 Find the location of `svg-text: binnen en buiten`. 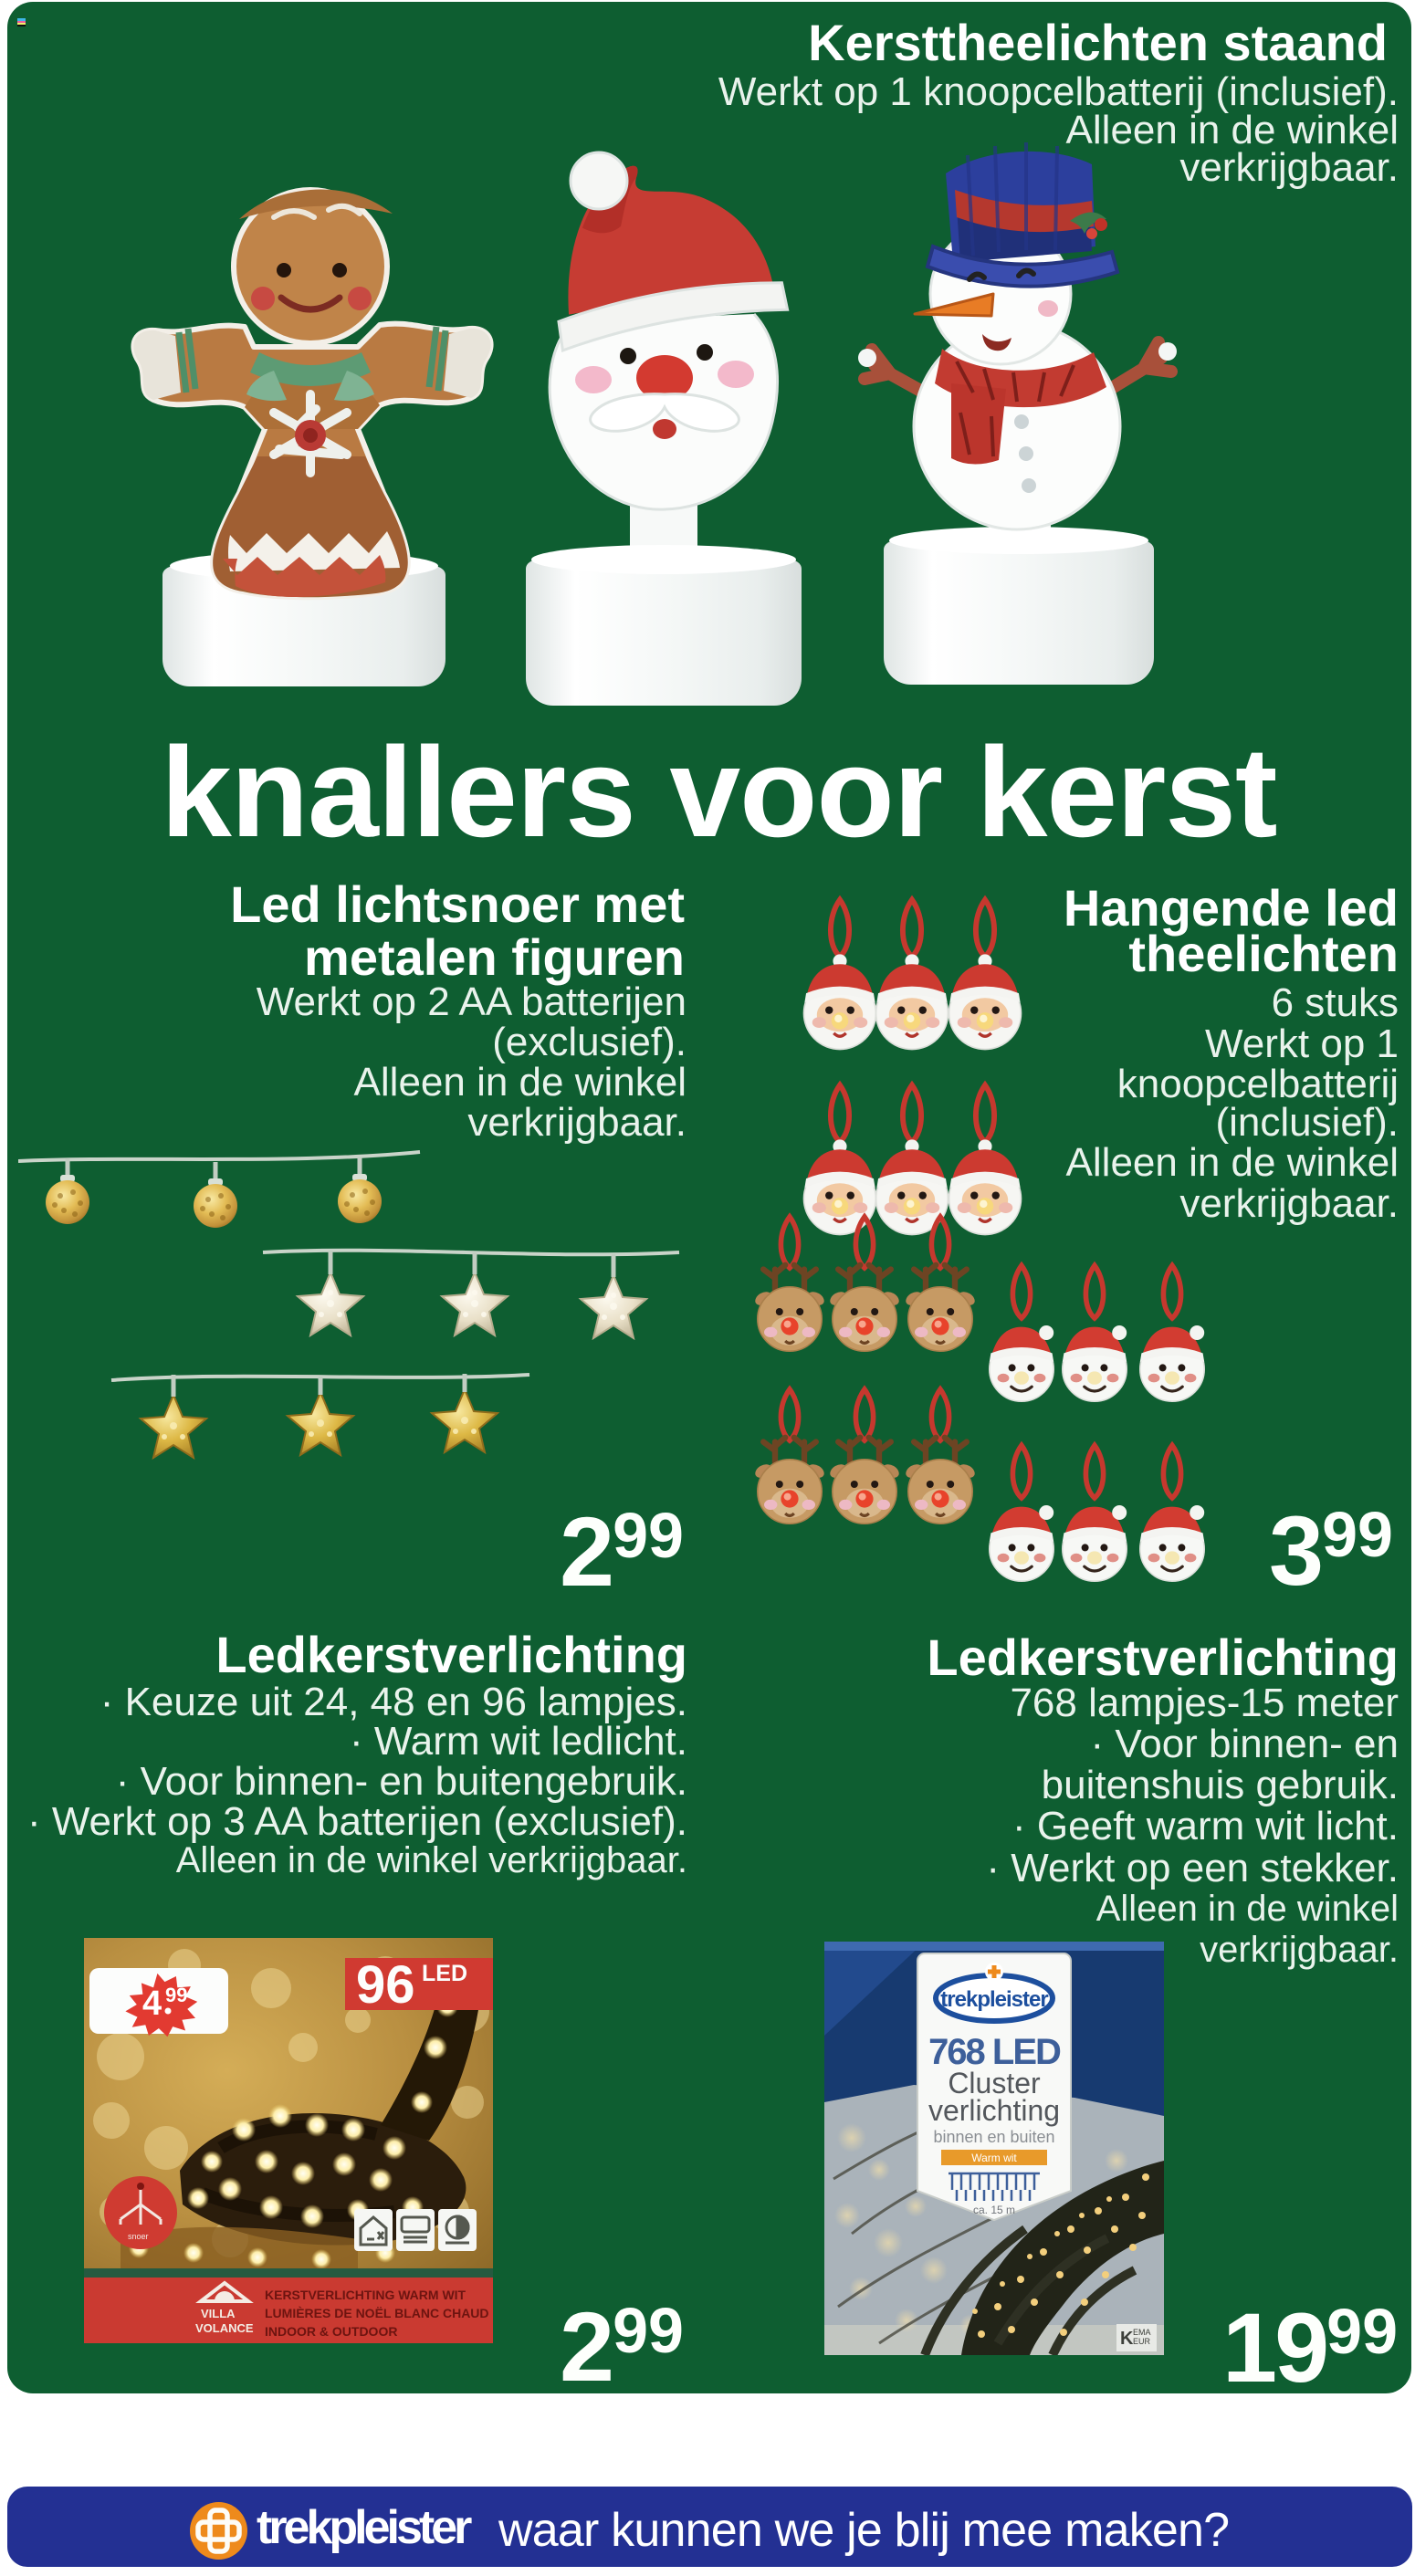

svg-text: binnen en buiten is located at coordinates (993, 2137).